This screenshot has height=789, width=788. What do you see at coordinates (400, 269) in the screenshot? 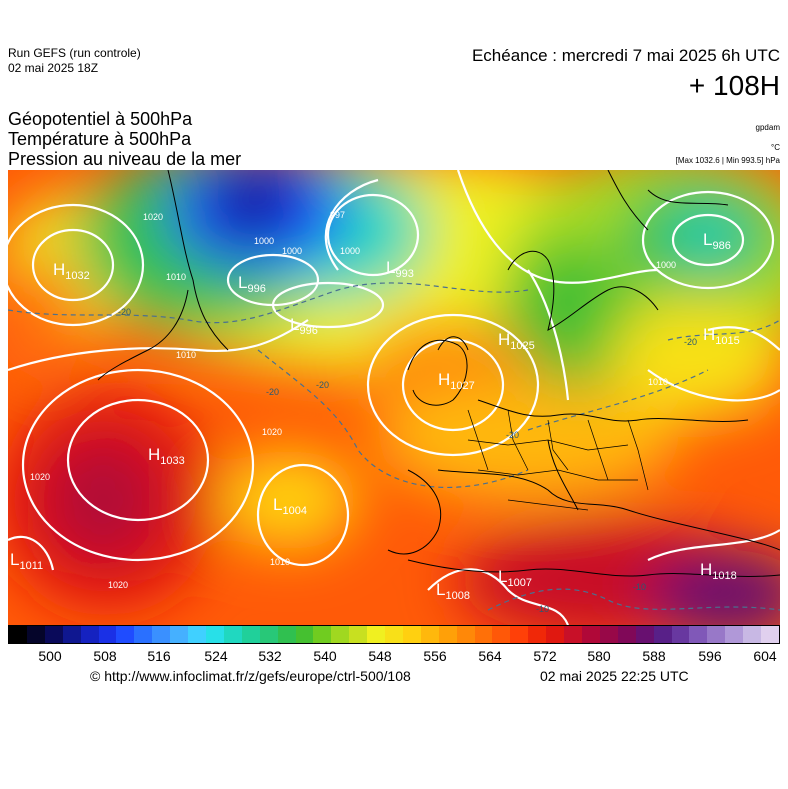
I see `low-pressure-label: L993` at bounding box center [400, 269].